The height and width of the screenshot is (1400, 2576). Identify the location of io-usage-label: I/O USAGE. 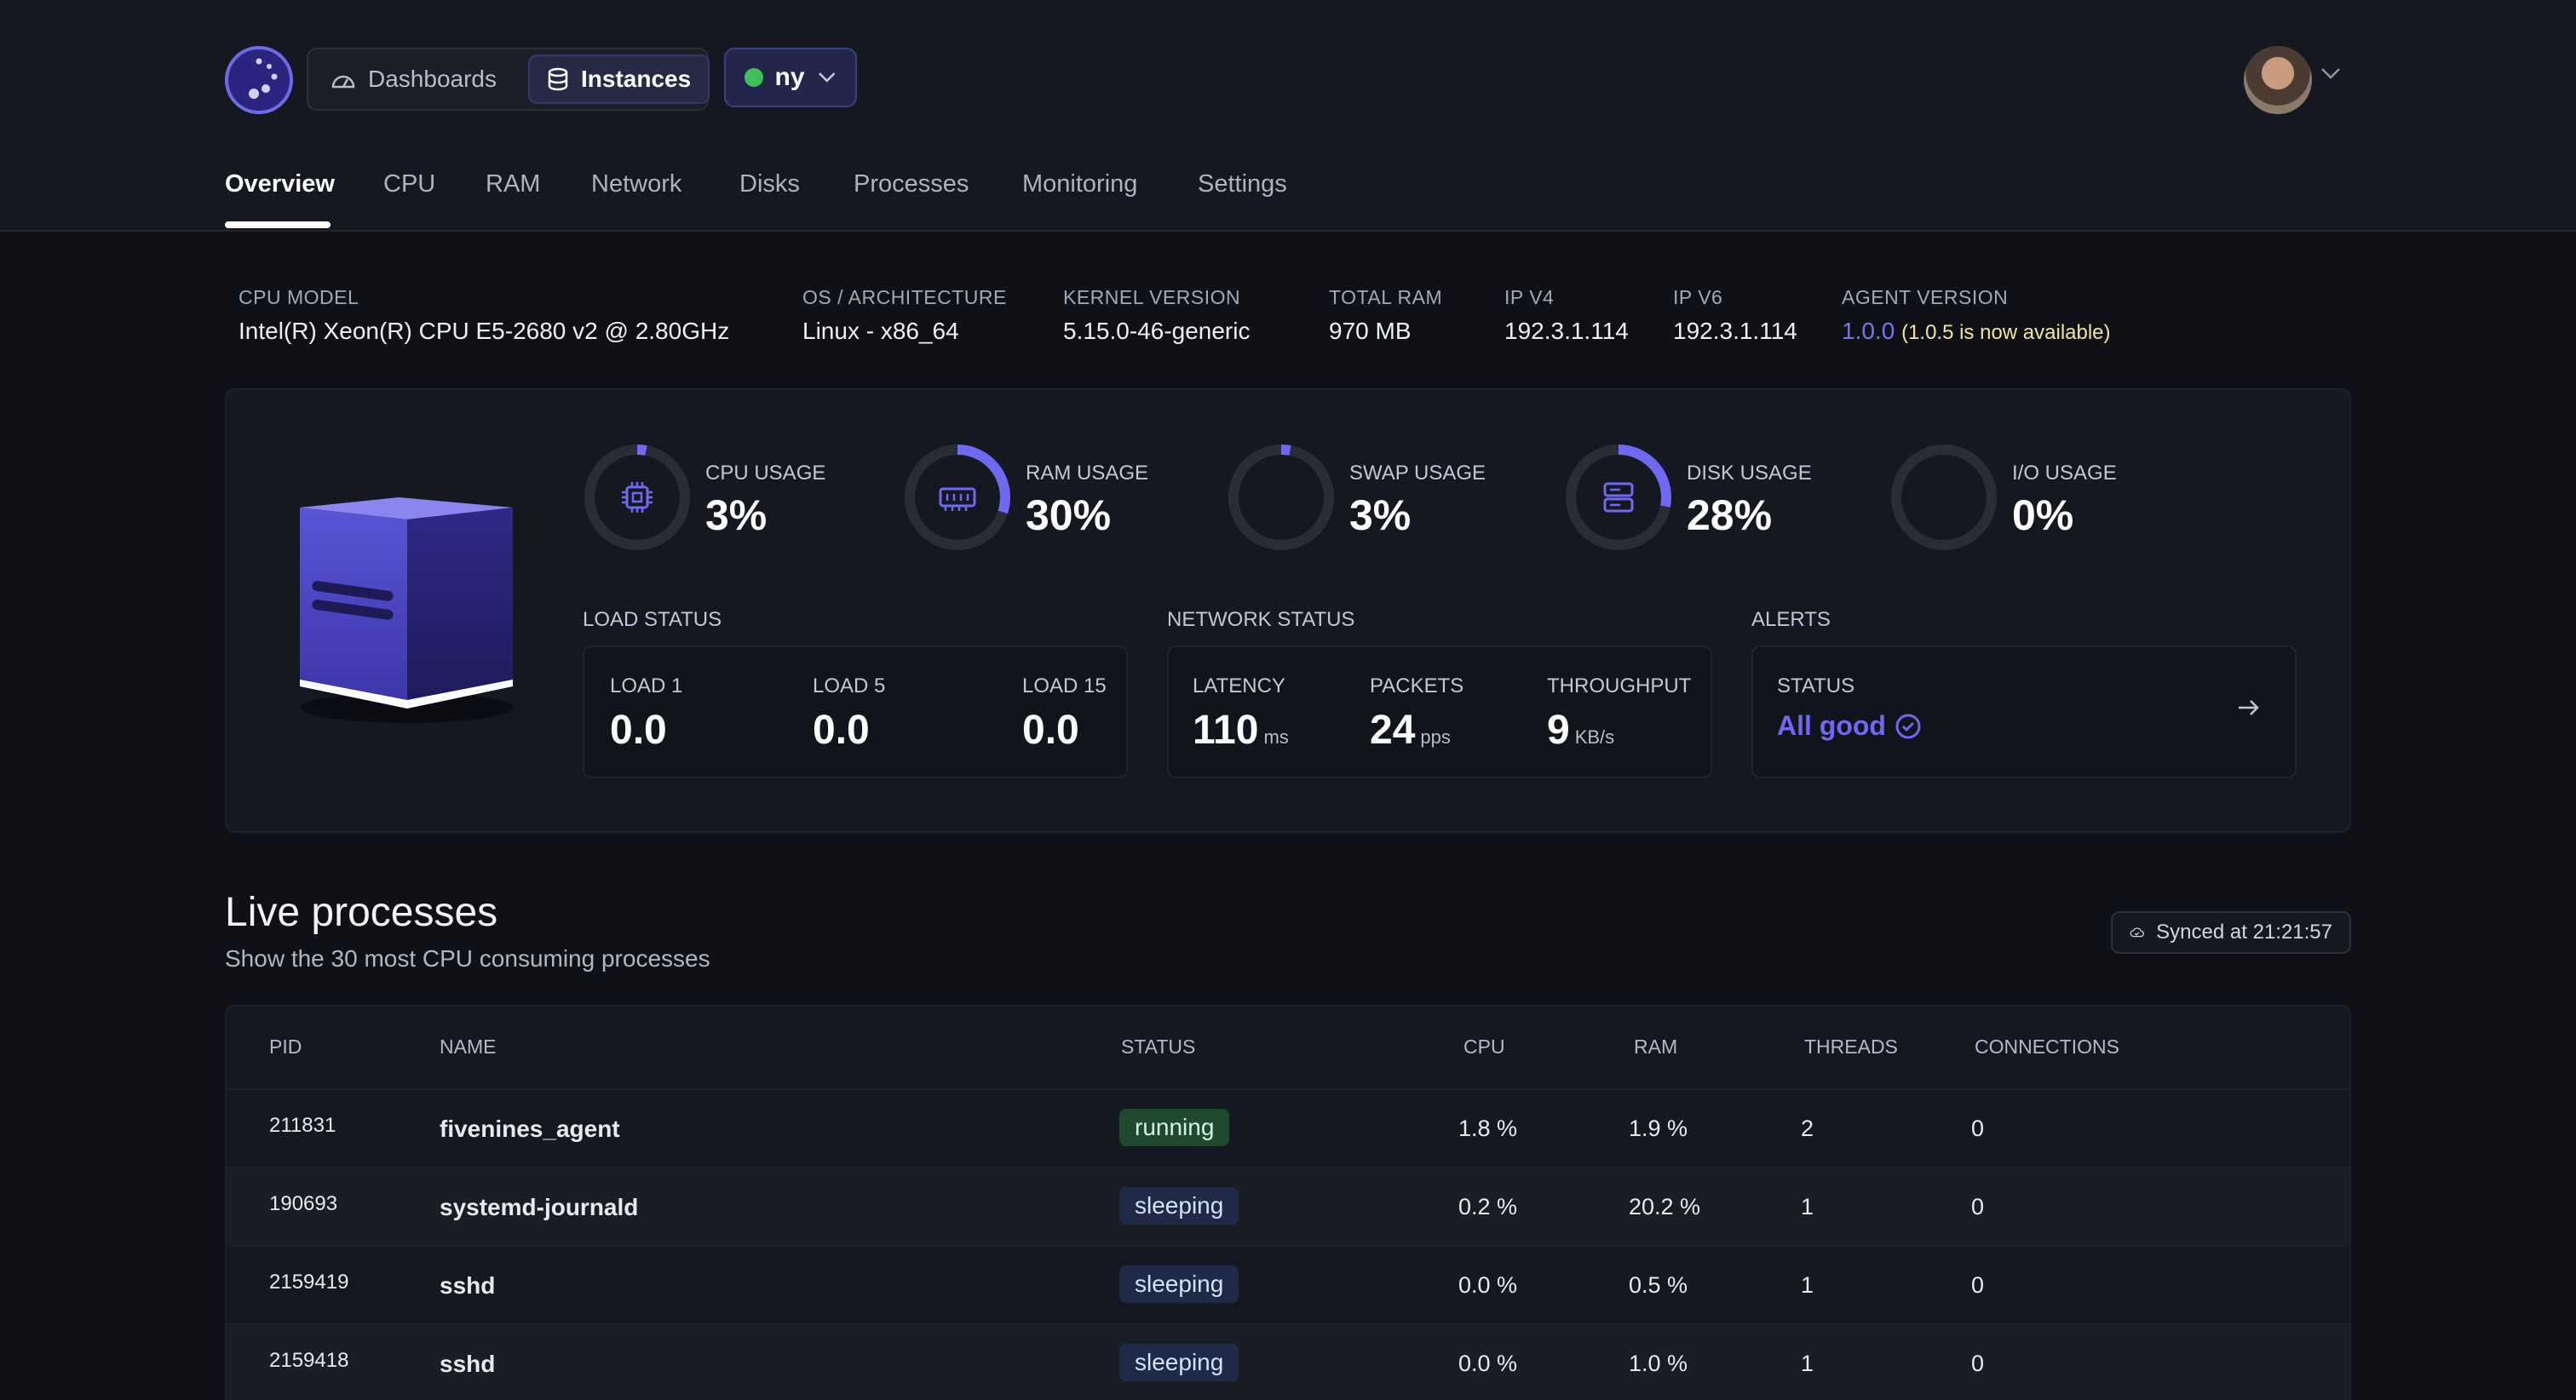
(2065, 473).